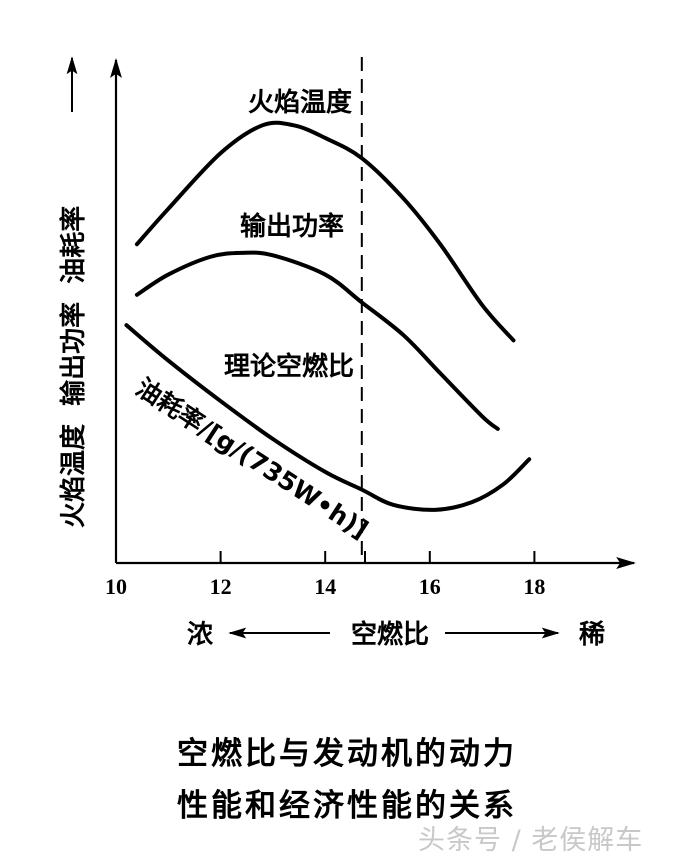  What do you see at coordinates (289, 366) in the screenshot?
I see `stoichiometric-label: 理论空燃比` at bounding box center [289, 366].